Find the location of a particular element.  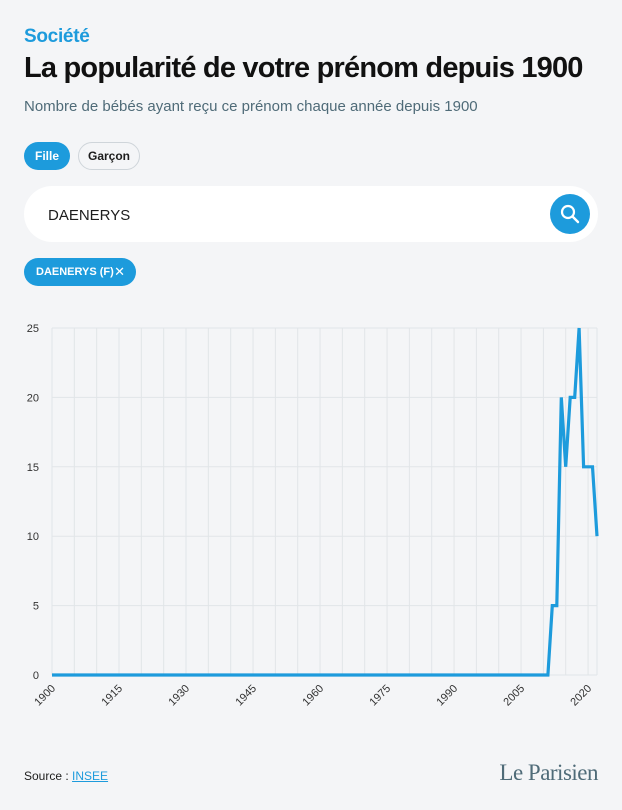

x-tick-label: 1900 is located at coordinates (45, 696).